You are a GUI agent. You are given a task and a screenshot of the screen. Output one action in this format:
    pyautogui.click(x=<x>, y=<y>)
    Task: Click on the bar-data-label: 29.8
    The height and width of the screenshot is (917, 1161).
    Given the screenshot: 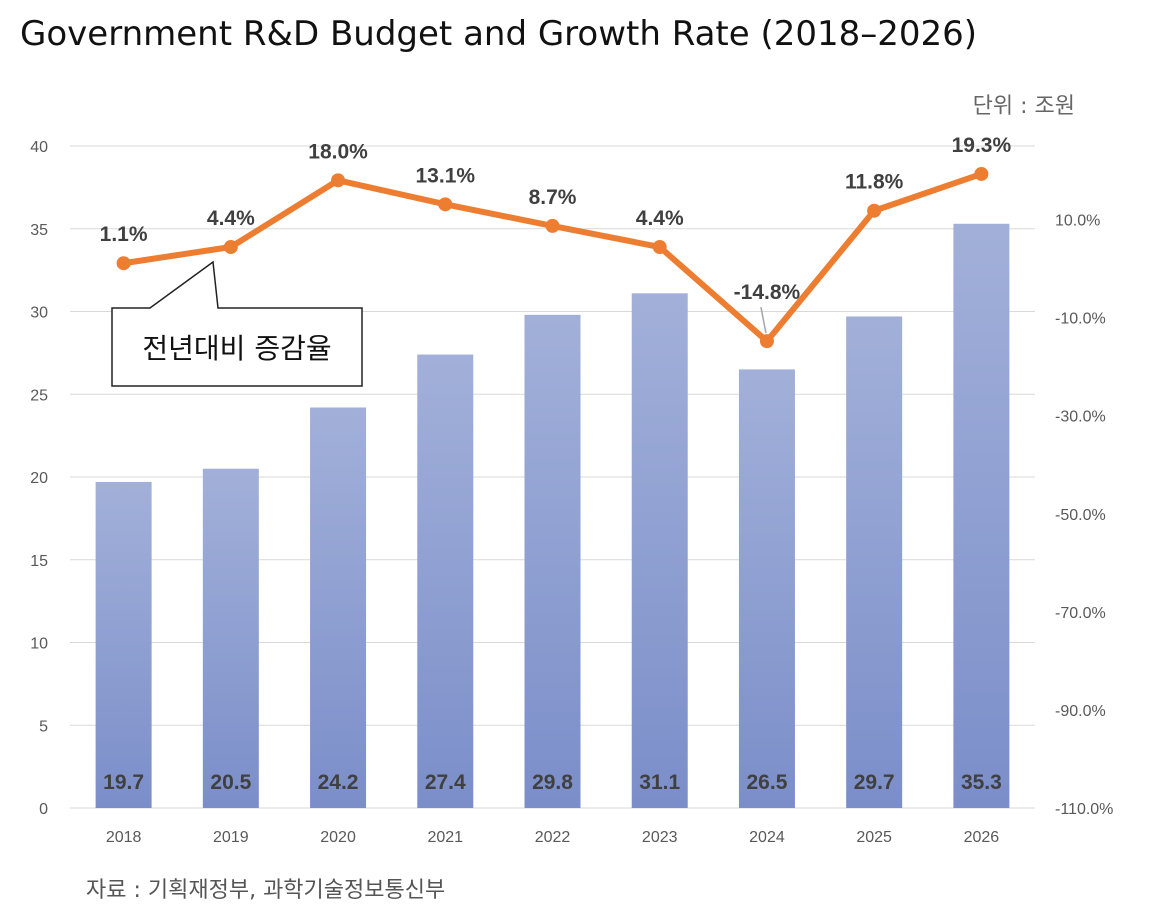 What is the action you would take?
    pyautogui.click(x=552, y=782)
    